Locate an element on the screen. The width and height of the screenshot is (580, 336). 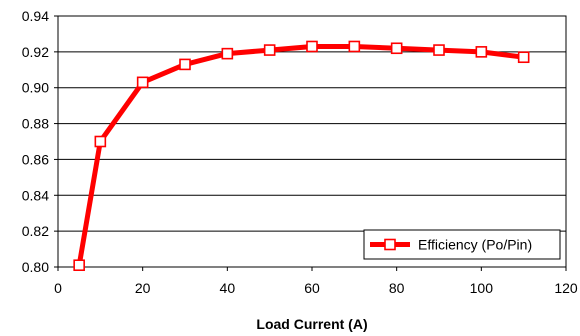
x-tick-label: 0 is located at coordinates (58, 288).